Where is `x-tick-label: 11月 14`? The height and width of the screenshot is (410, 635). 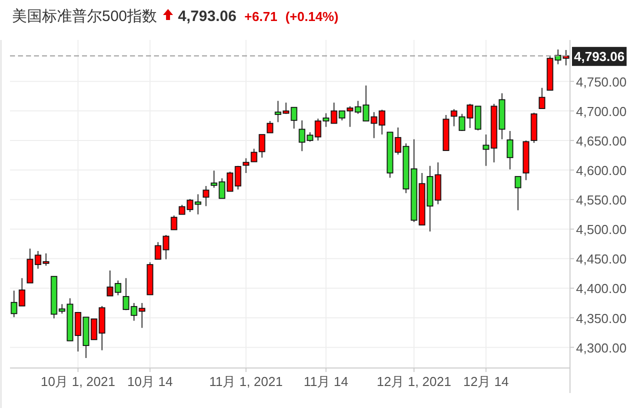
x-tick-label: 11月 14 is located at coordinates (326, 381).